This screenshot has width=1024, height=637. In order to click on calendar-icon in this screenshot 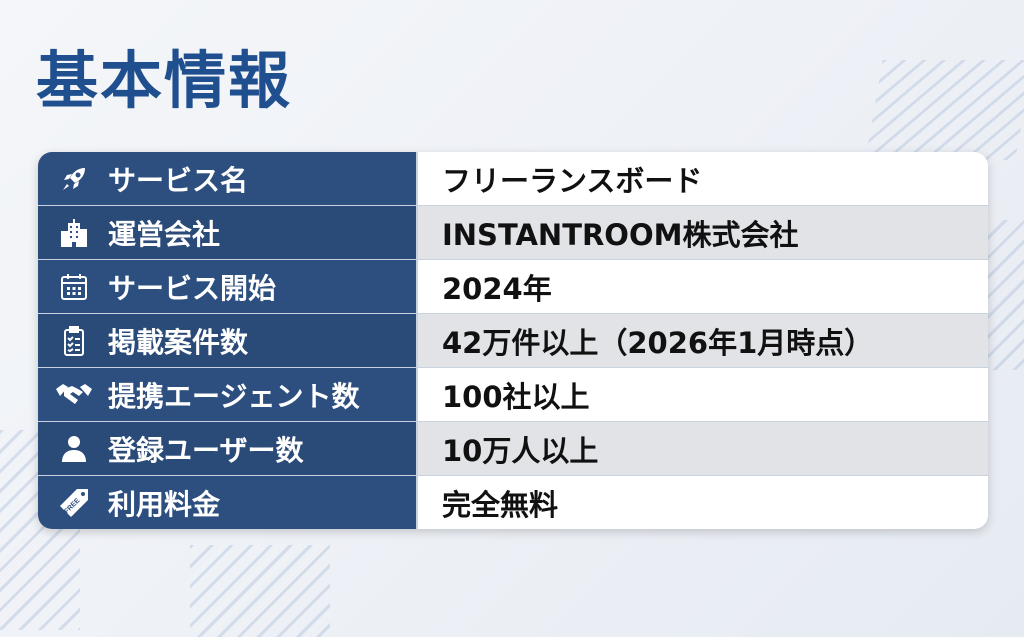, I will do `click(74, 287)`.